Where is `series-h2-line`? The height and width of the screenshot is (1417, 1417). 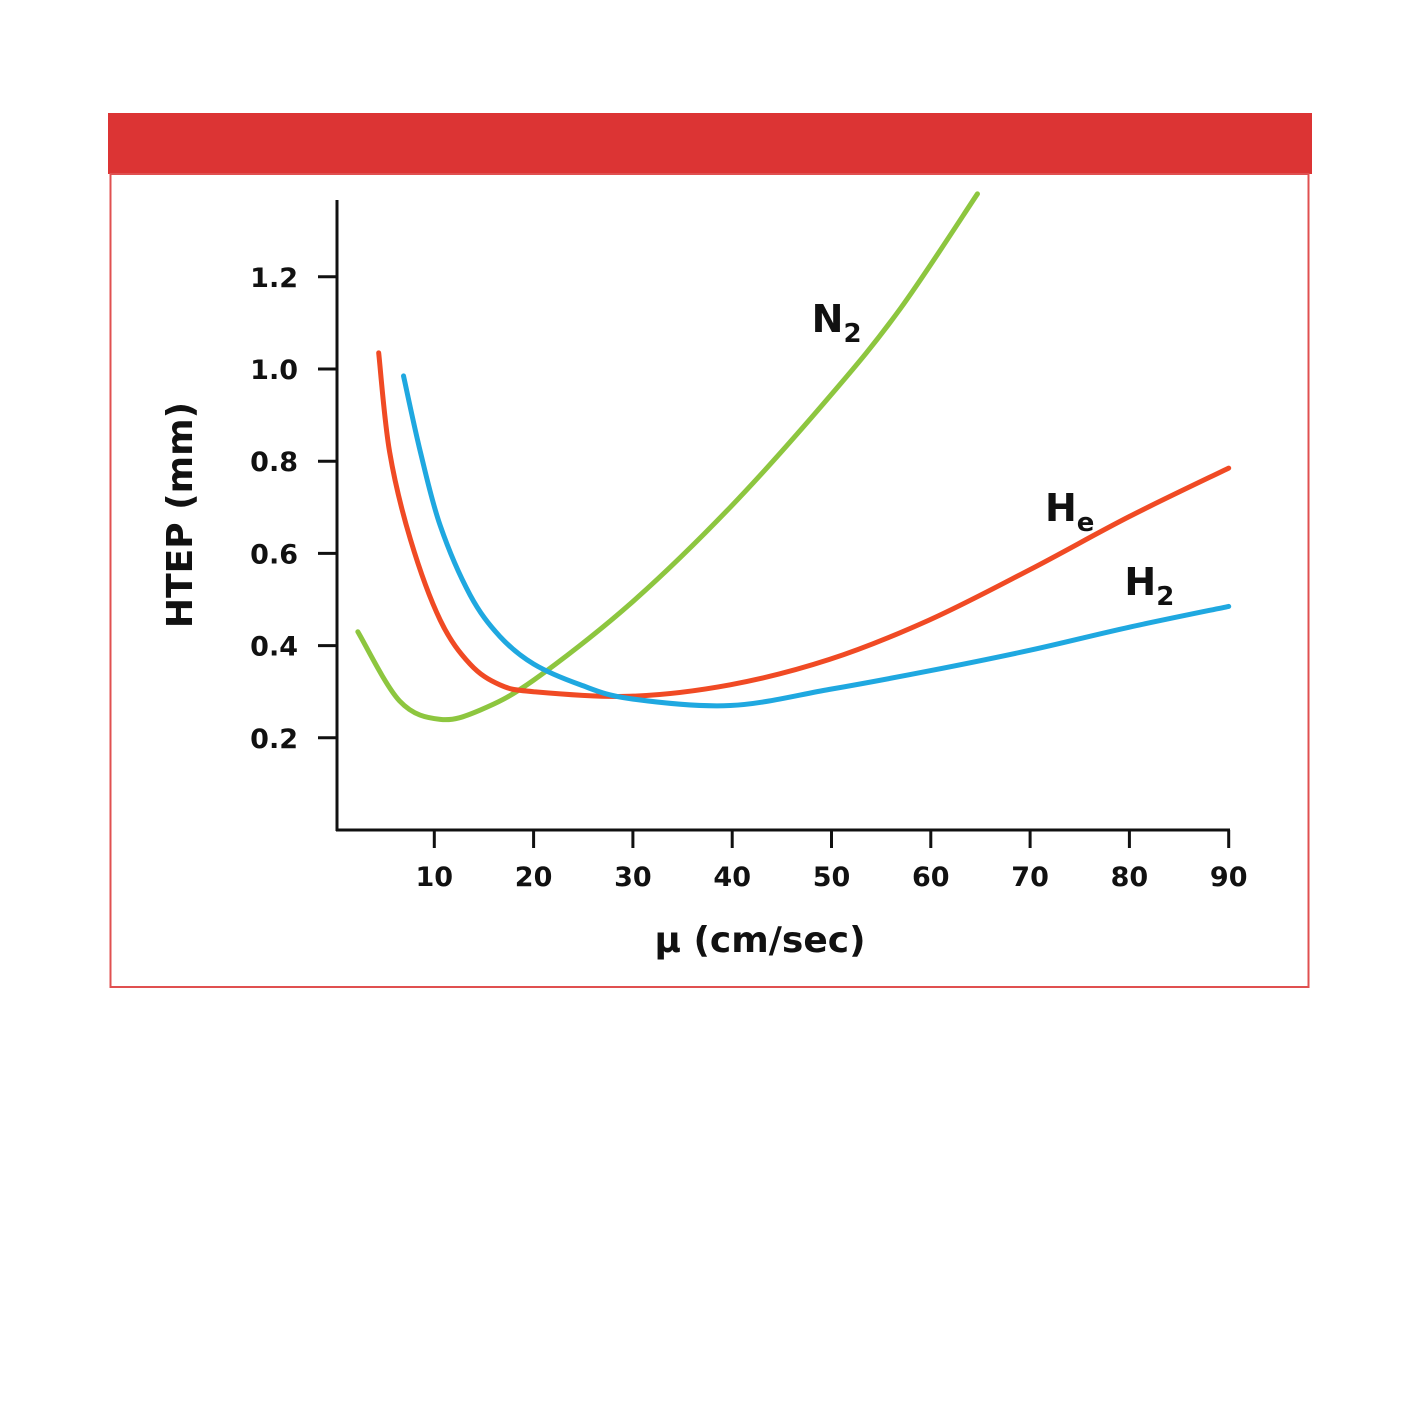 series-h2-line is located at coordinates (816, 541).